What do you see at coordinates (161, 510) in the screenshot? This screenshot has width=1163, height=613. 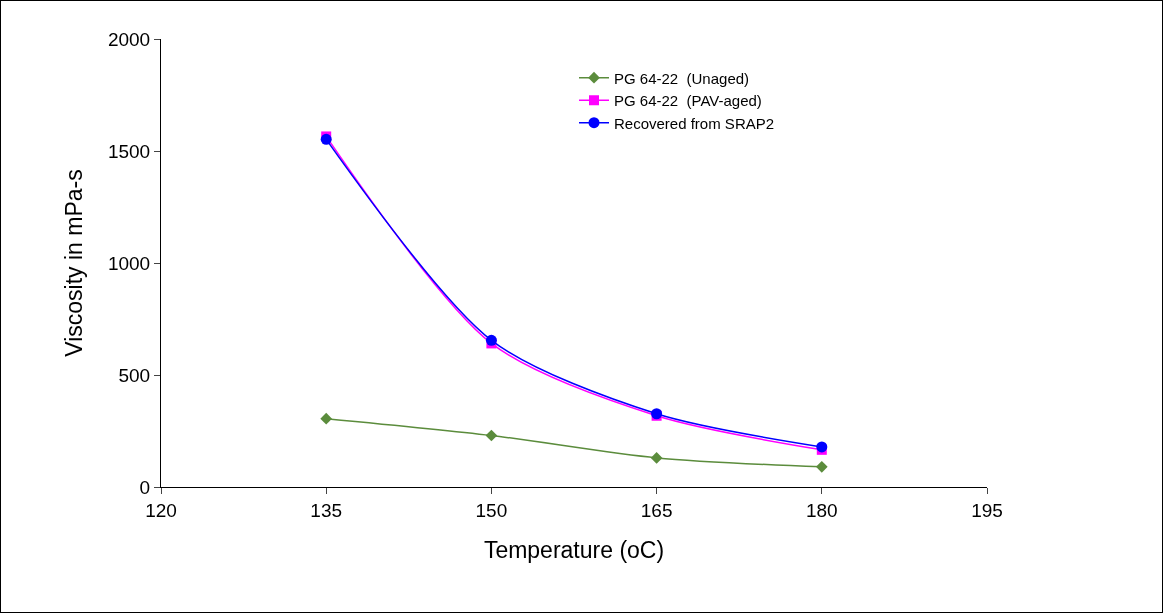 I see `x-tick-label: 120` at bounding box center [161, 510].